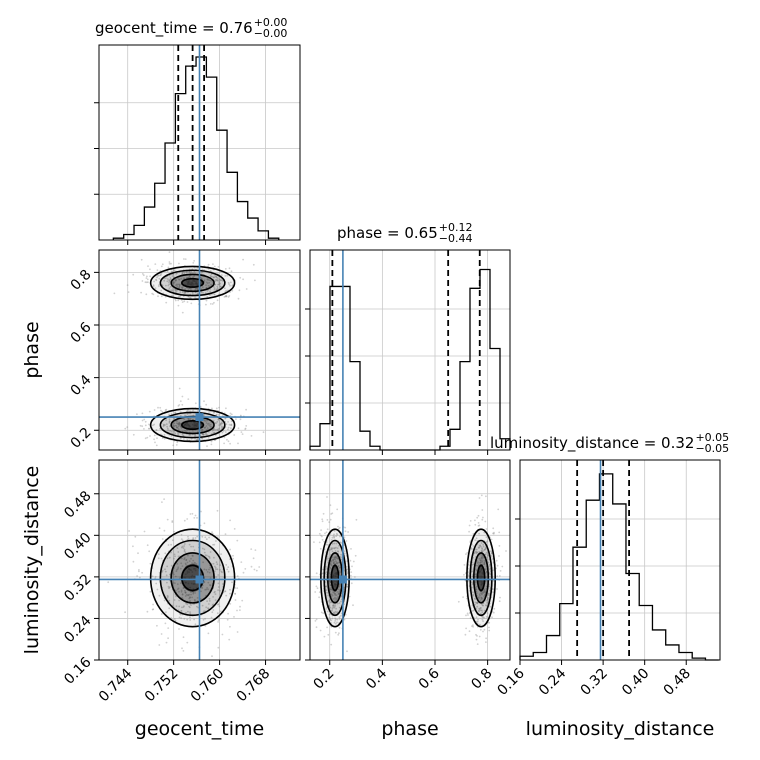 This screenshot has width=760, height=760. Describe the element at coordinates (677, 682) in the screenshot. I see `x-tick-label: 0.48` at that location.